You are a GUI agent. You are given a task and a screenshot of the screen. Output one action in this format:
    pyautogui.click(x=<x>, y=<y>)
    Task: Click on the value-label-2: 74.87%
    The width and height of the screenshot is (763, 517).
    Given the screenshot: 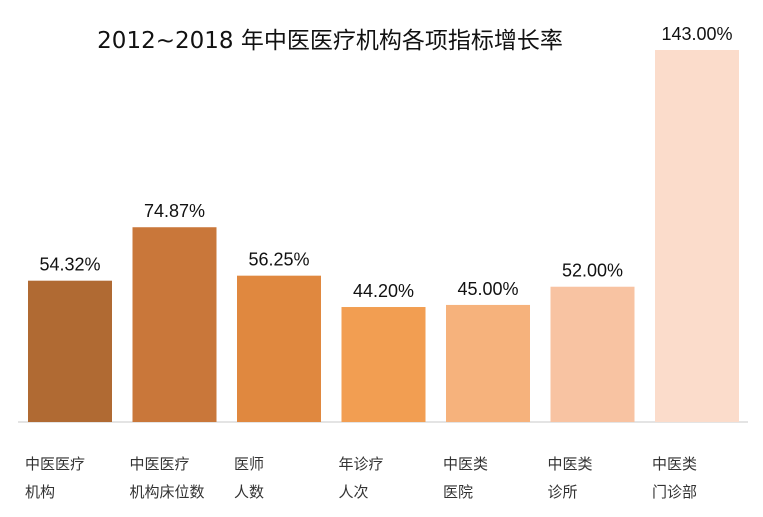 What is the action you would take?
    pyautogui.click(x=174, y=211)
    